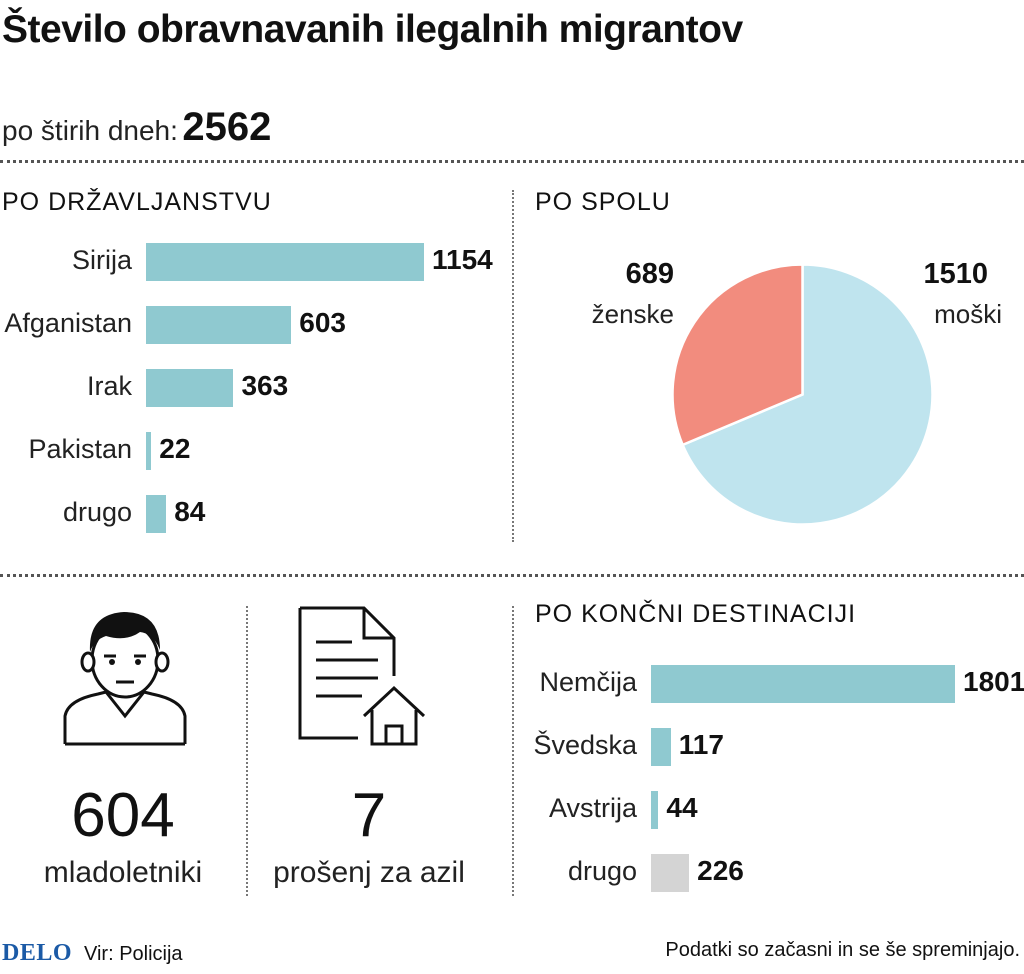 The width and height of the screenshot is (1024, 974). Describe the element at coordinates (362, 676) in the screenshot. I see `document-house-icon` at that location.